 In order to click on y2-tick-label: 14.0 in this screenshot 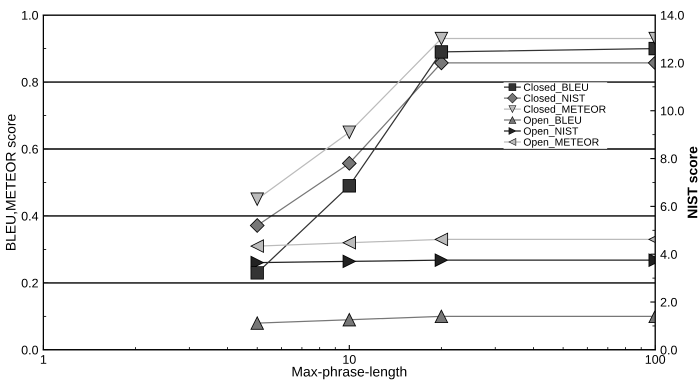, I will do `click(672, 15)`.